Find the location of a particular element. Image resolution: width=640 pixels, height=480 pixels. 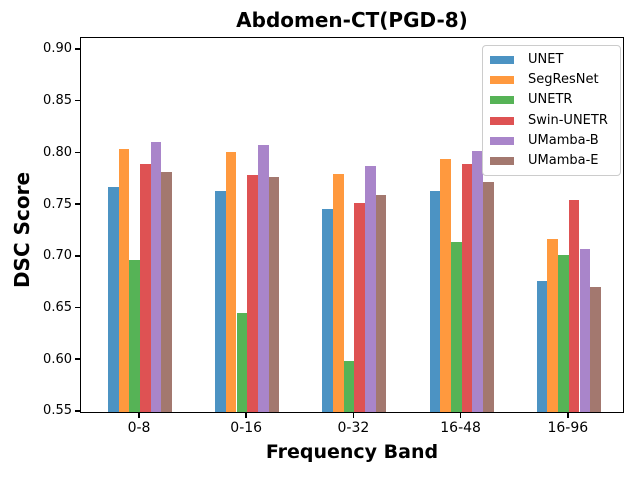

x-tick-label: 0-8 is located at coordinates (139, 428).